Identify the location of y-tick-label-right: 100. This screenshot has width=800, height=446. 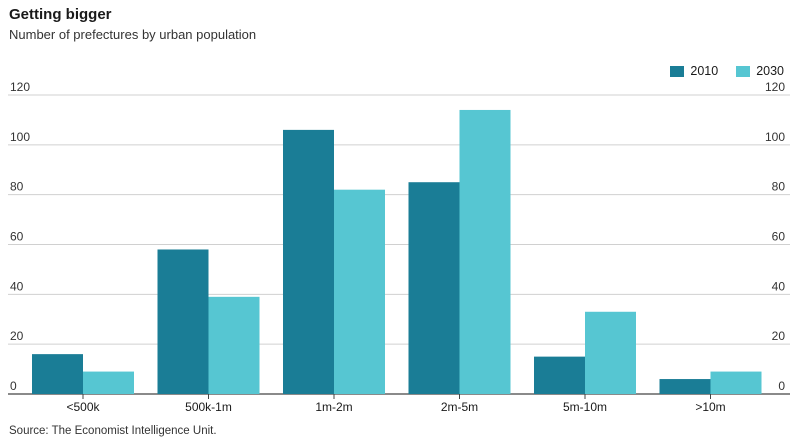
(775, 137).